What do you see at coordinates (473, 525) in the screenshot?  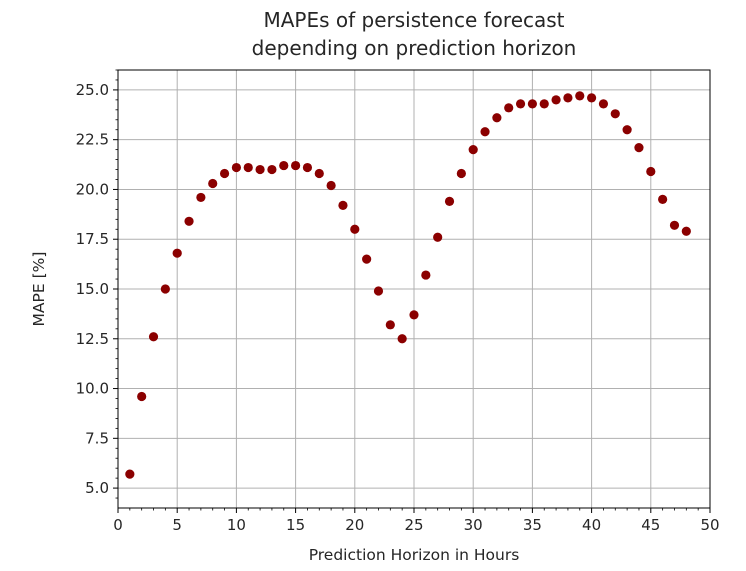 I see `x-tick-label: 30` at bounding box center [473, 525].